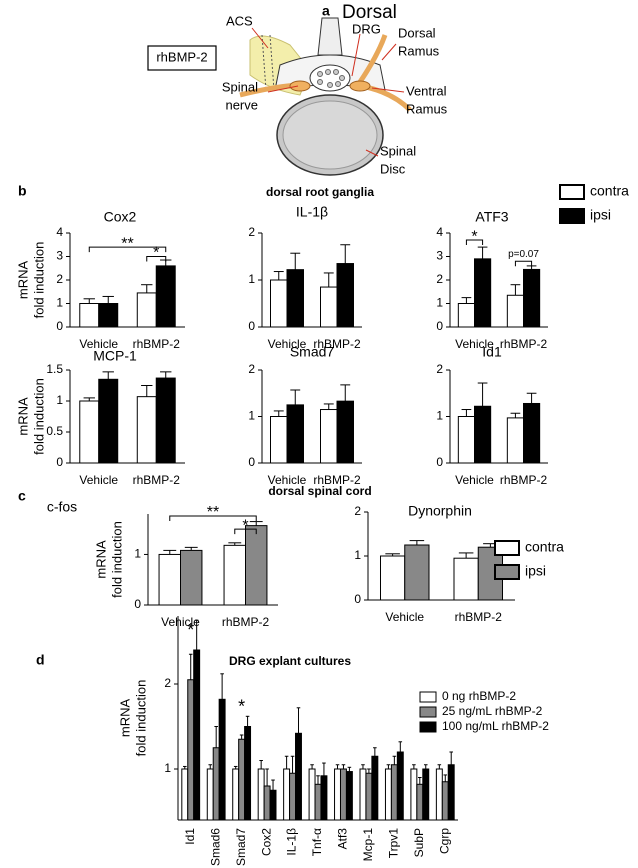  Describe the element at coordinates (343, 839) in the screenshot. I see `x-tick-label: Atf3` at that location.